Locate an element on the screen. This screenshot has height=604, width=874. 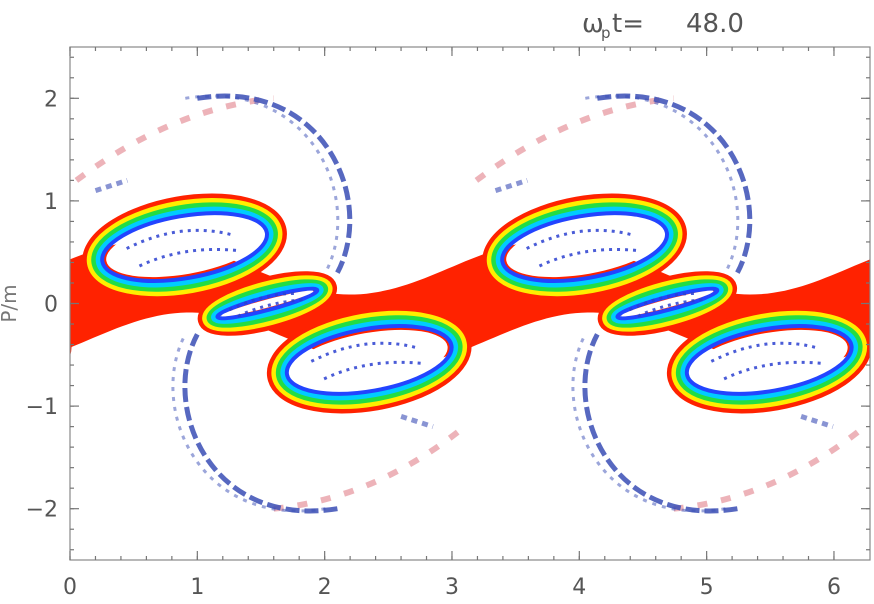
x-tick-label: 3 is located at coordinates (452, 587).